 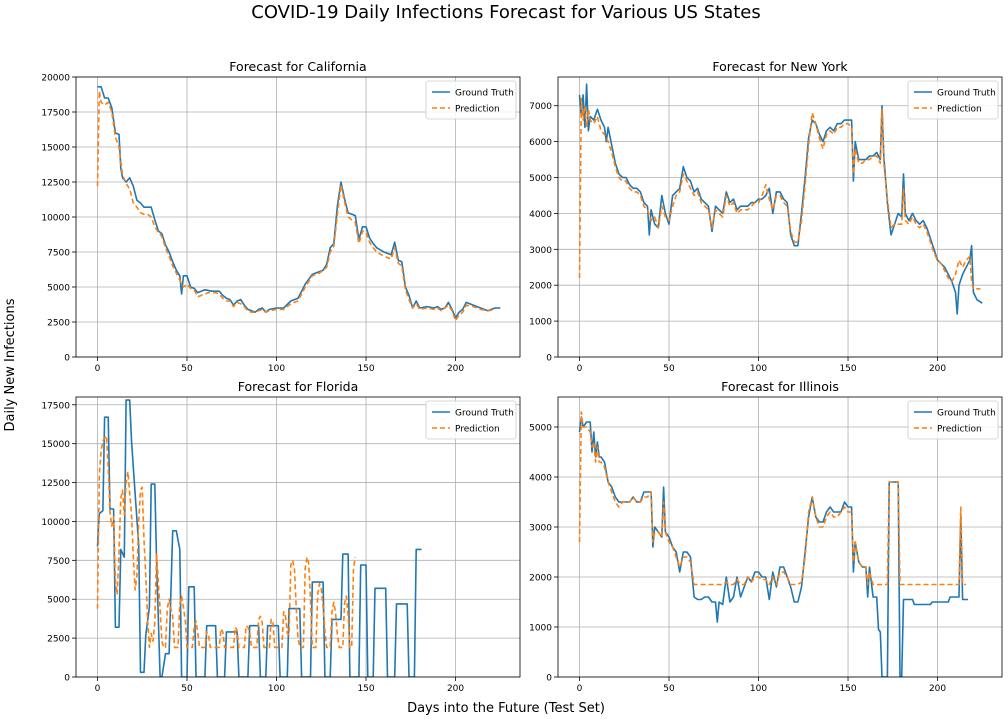 What do you see at coordinates (780, 66) in the screenshot?
I see `subplot-title: Forecast for New York` at bounding box center [780, 66].